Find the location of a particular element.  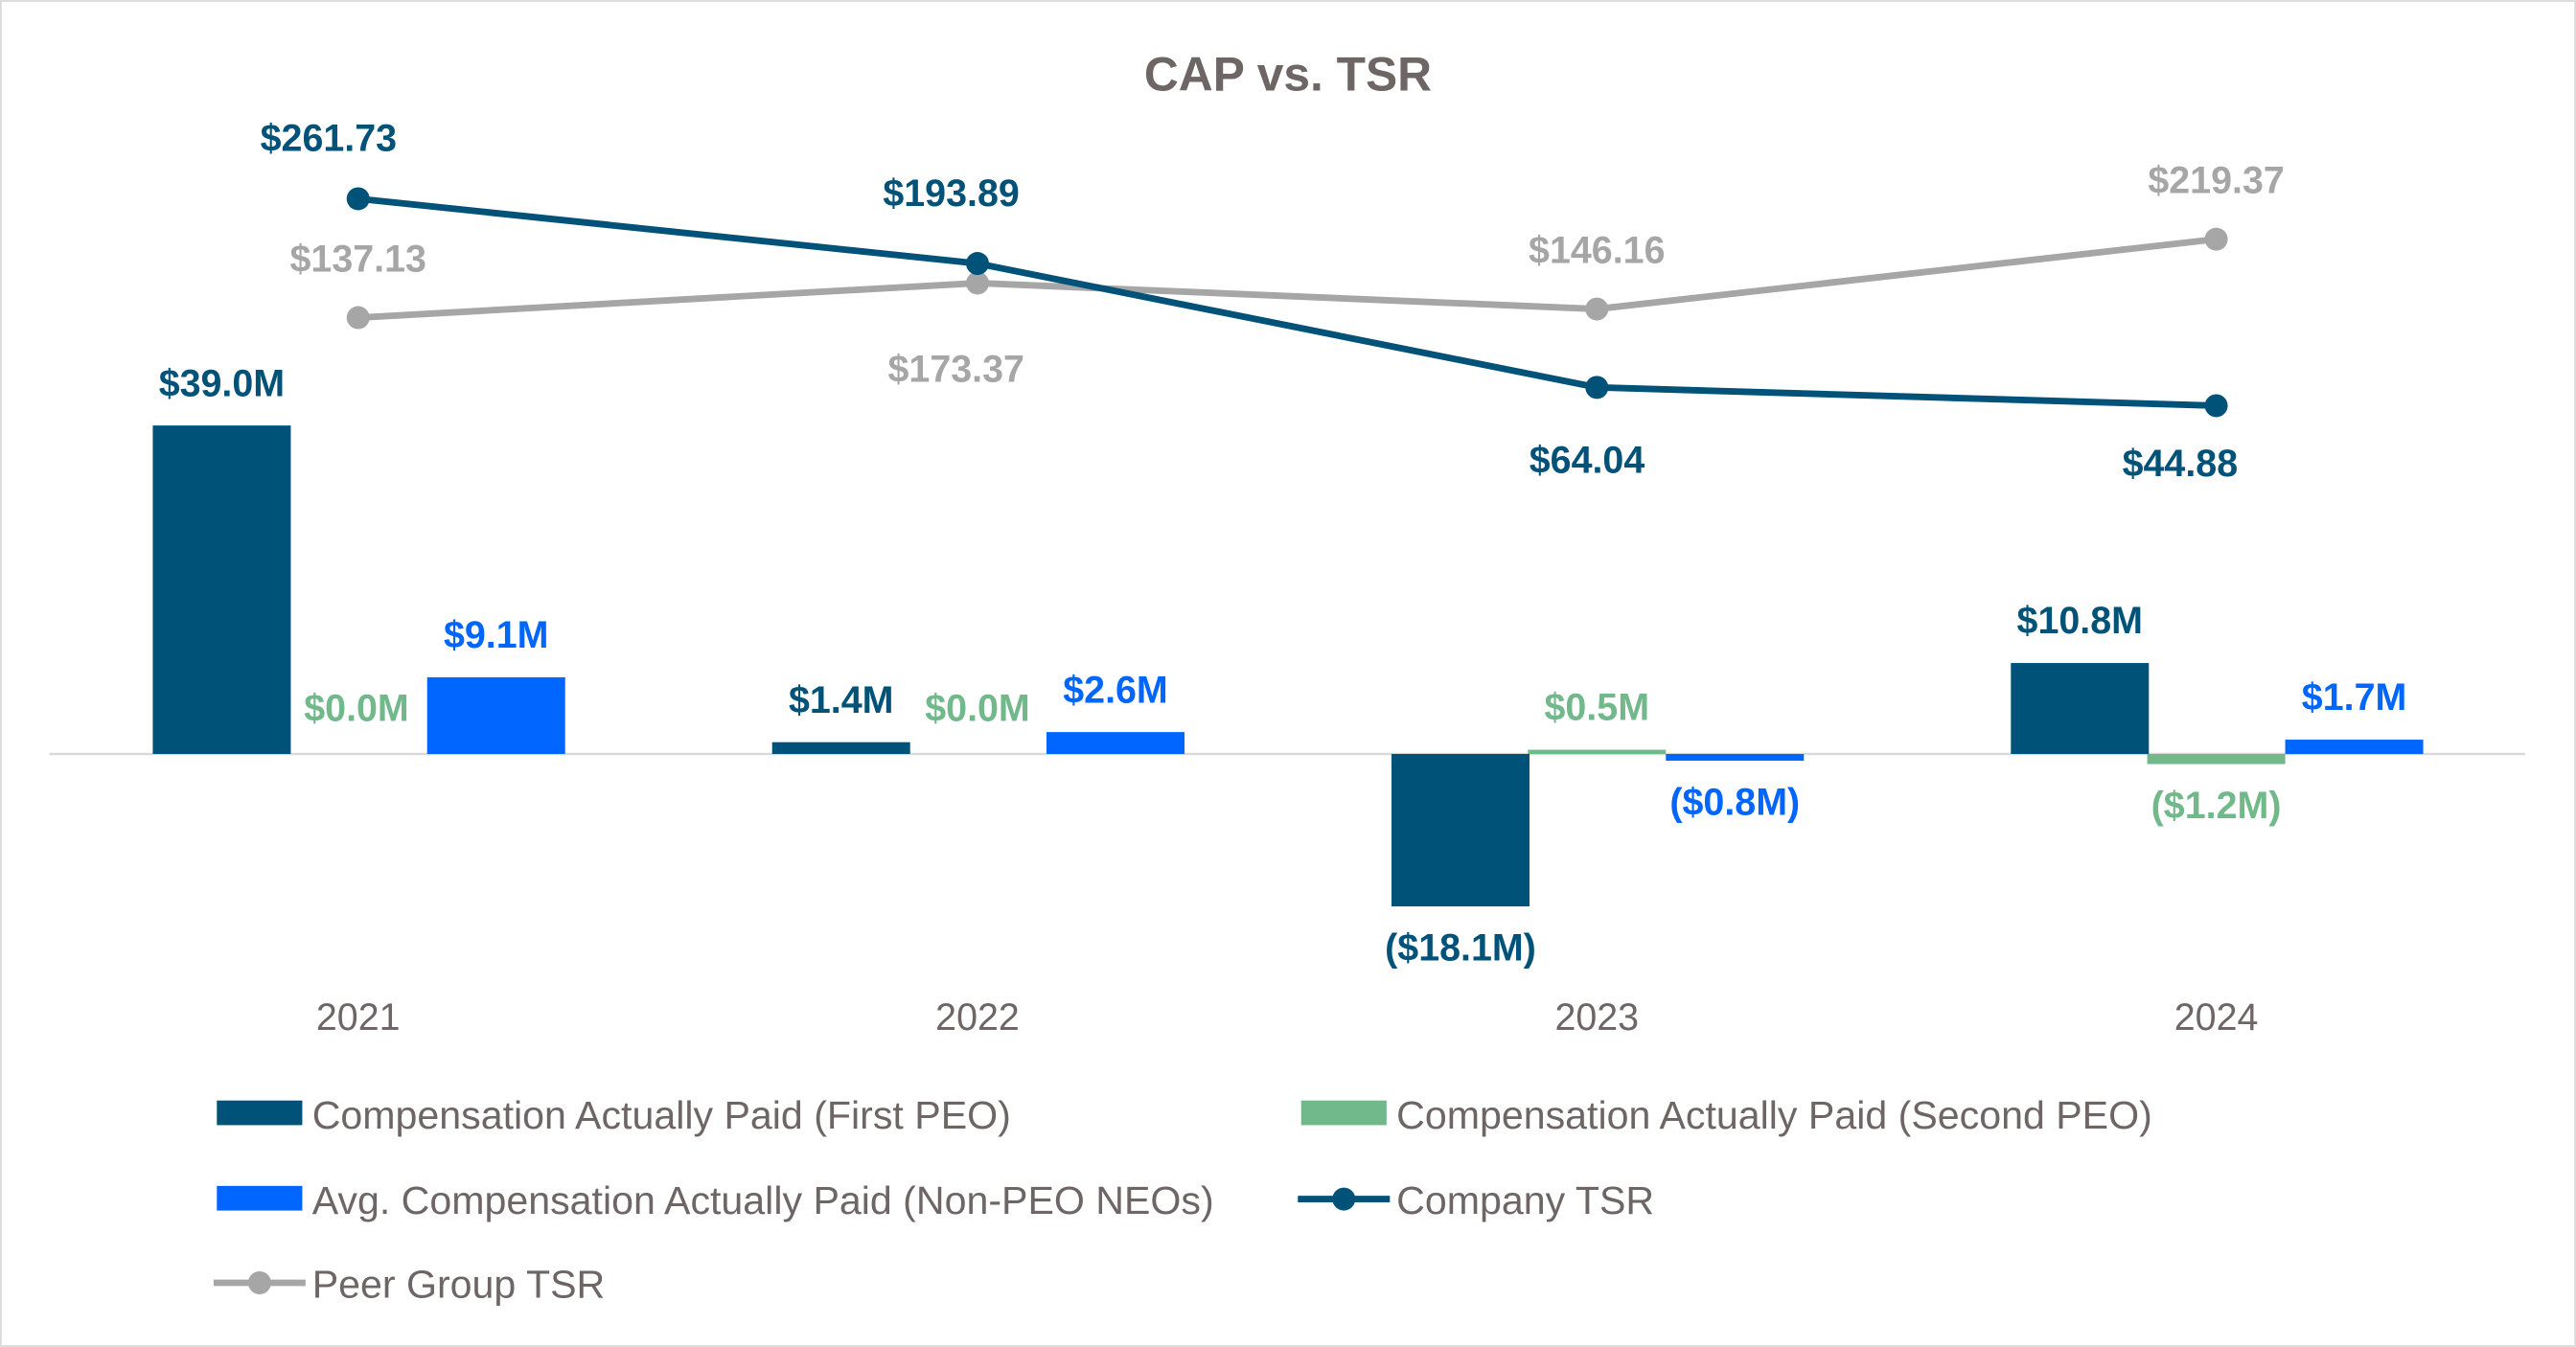

line-data-label: $173.37 is located at coordinates (955, 369).